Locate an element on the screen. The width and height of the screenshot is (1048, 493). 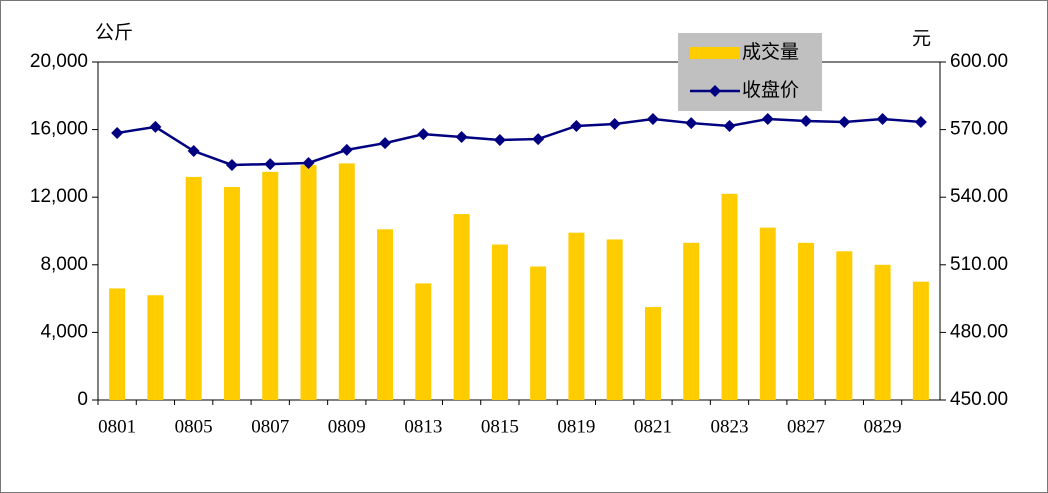
x-tick-label: 0827 is located at coordinates (806, 426).